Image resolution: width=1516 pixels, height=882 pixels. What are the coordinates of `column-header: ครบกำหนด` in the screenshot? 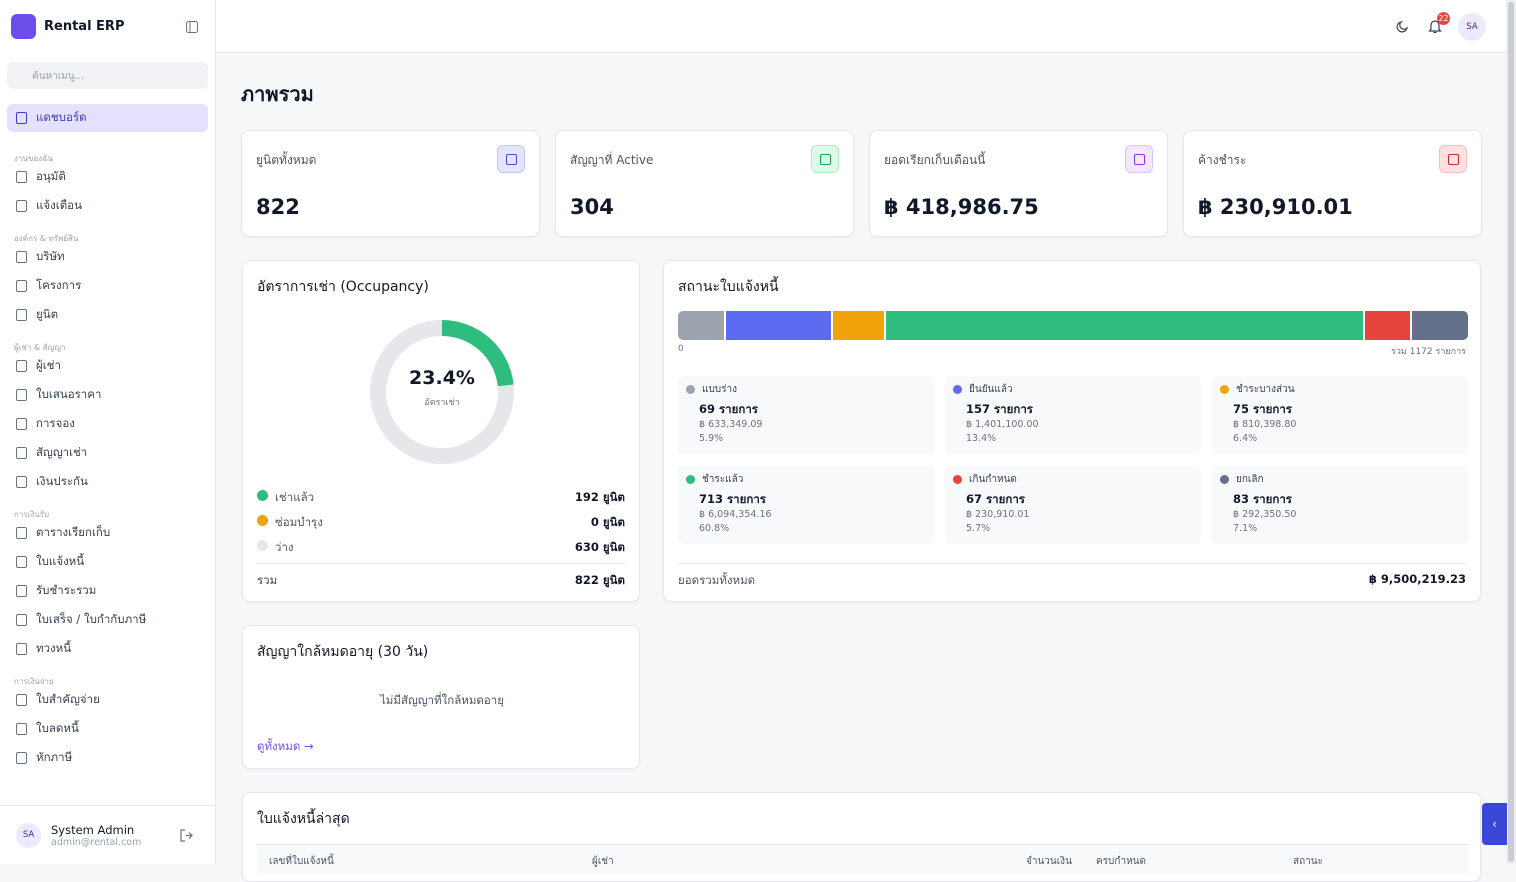 It's located at (1121, 861).